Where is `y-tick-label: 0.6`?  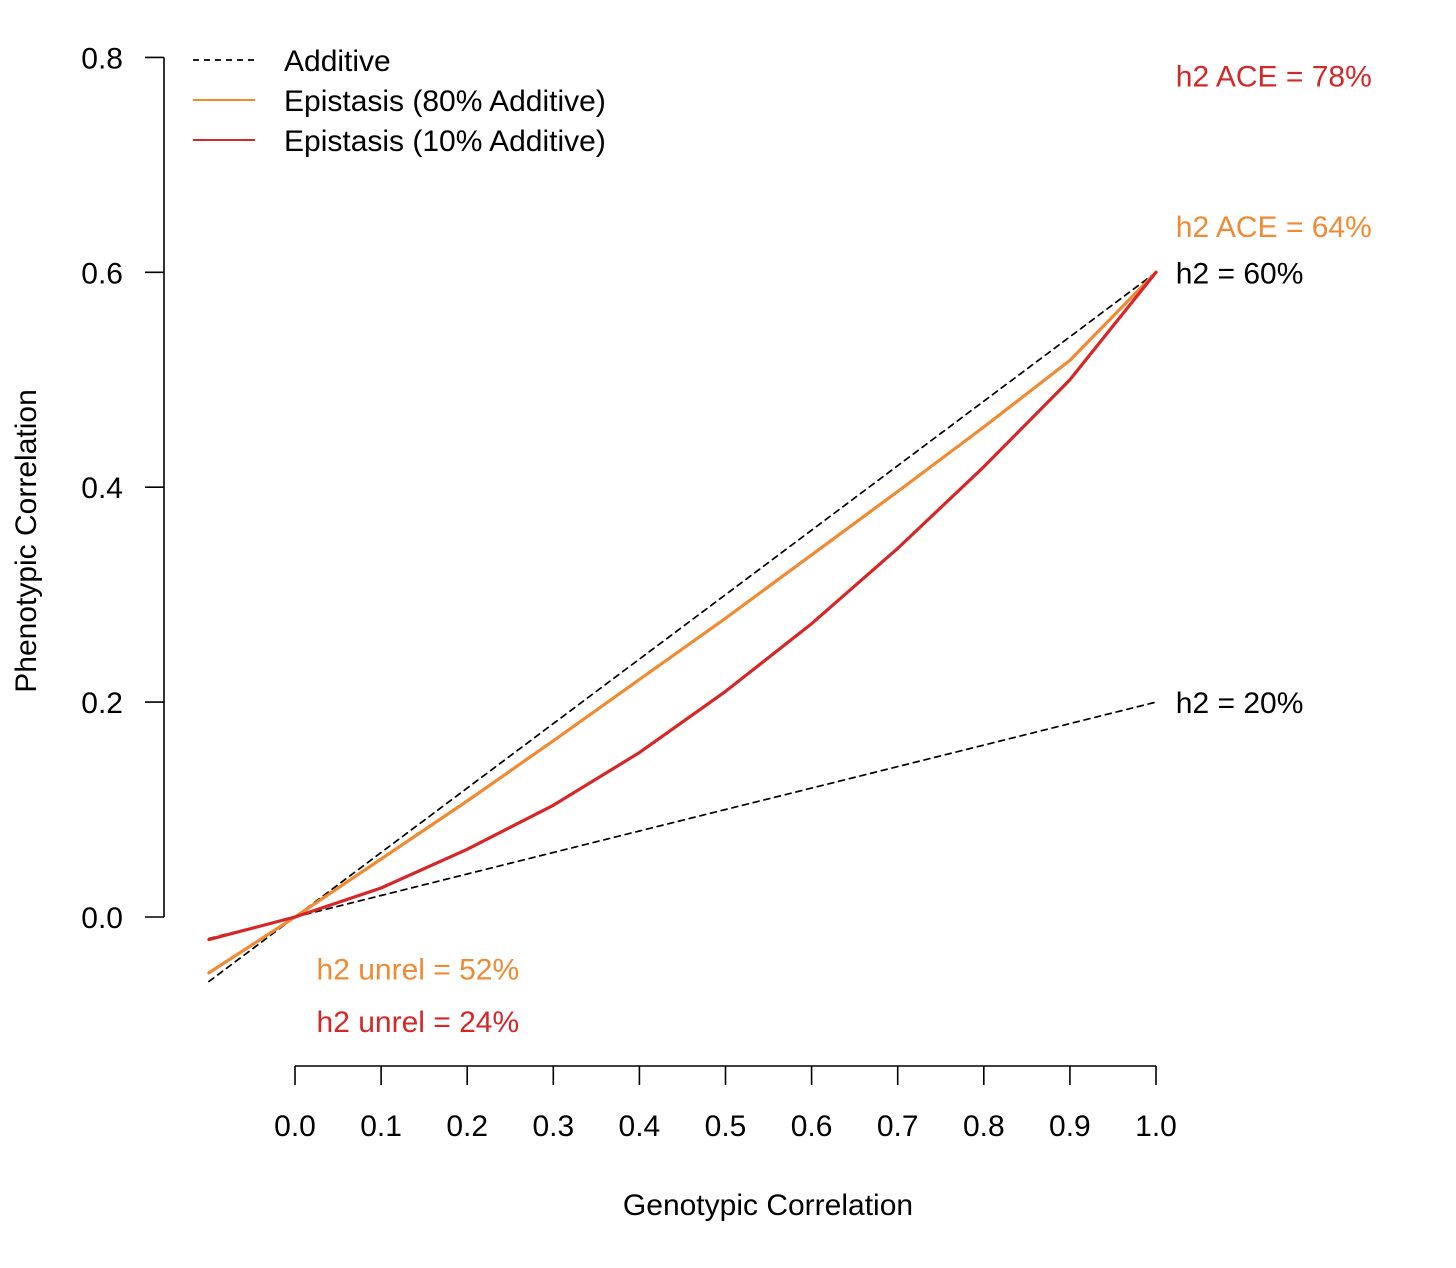 y-tick-label: 0.6 is located at coordinates (102, 273).